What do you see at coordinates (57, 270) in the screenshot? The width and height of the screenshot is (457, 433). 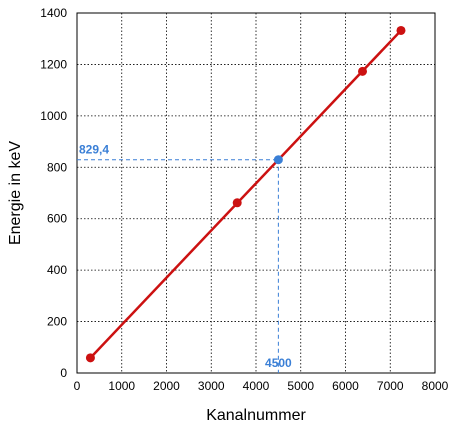 I see `y-tick-label: 400` at bounding box center [57, 270].